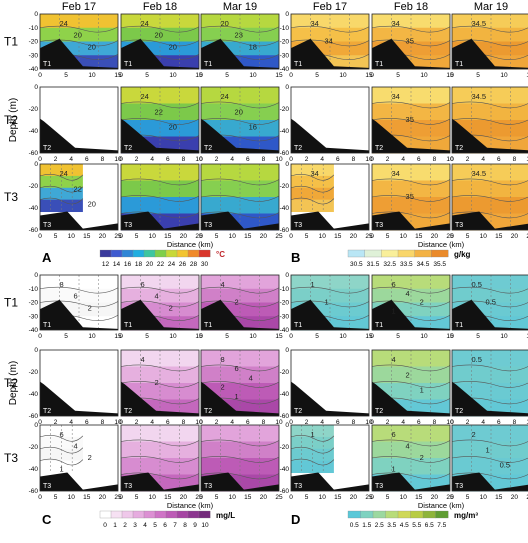 The height and width of the screenshot is (543, 528). I want to click on colorbar-tick-label: 3.5, so click(391, 525).